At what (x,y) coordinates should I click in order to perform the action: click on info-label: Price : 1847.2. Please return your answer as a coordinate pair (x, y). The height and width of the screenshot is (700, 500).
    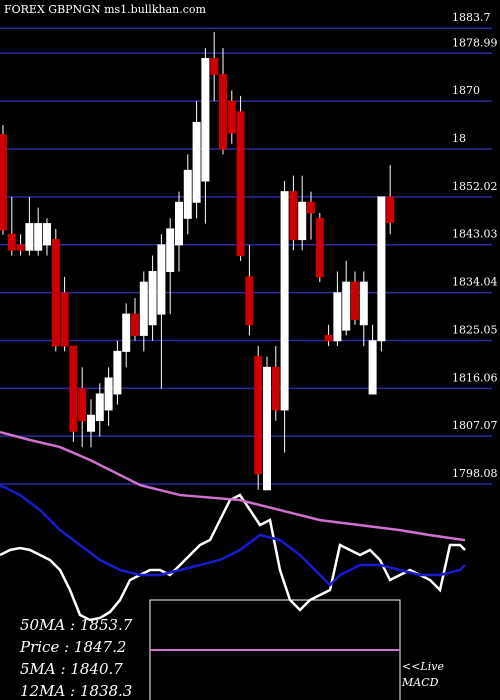
    Looking at the image, I should click on (72, 647).